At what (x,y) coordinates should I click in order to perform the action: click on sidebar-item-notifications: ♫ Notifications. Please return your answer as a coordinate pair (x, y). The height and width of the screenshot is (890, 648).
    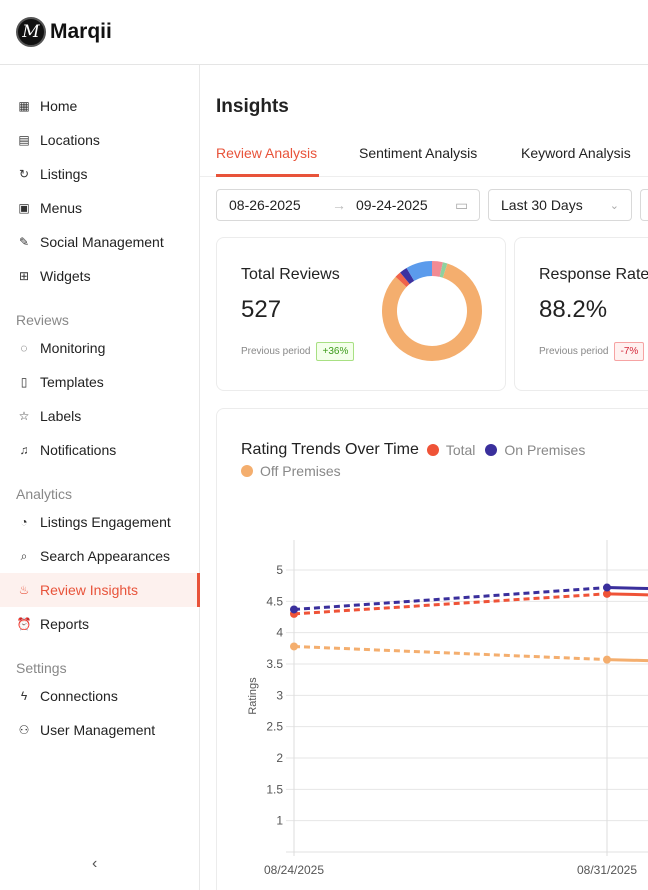
    Looking at the image, I should click on (100, 450).